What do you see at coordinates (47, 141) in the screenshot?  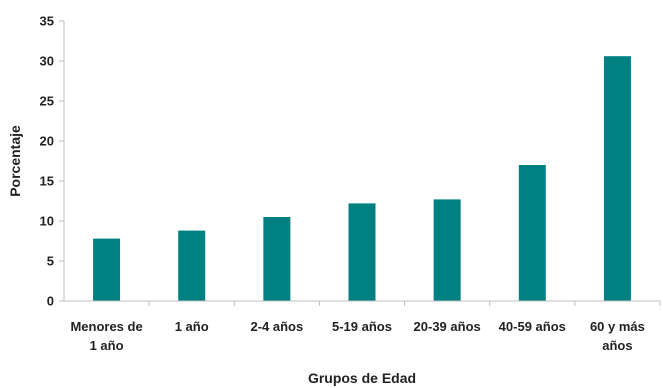 I see `y-tick-label: 20` at bounding box center [47, 141].